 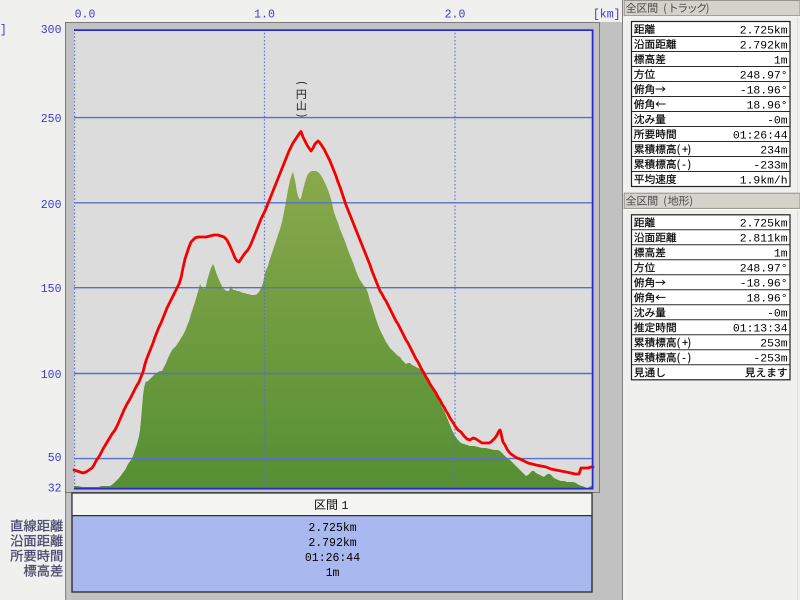 What do you see at coordinates (455, 15) in the screenshot?
I see `svg-text: 2.0` at bounding box center [455, 15].